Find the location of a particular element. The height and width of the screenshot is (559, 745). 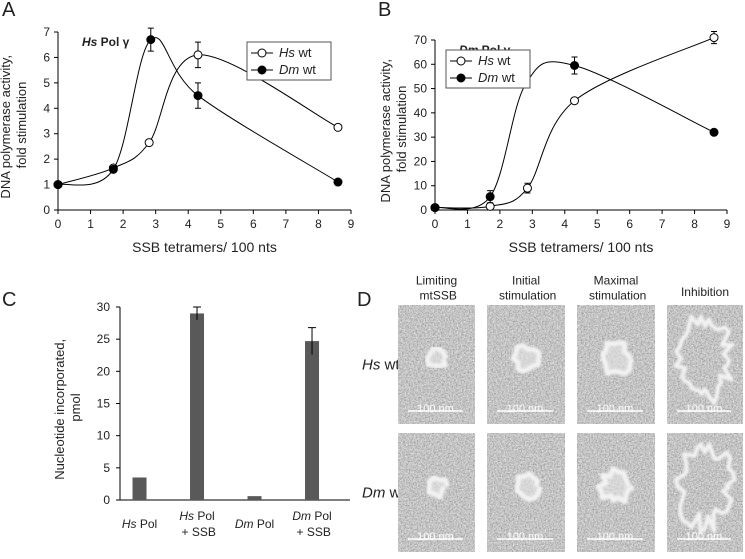

legend-label: Dm wt is located at coordinates (297, 69).